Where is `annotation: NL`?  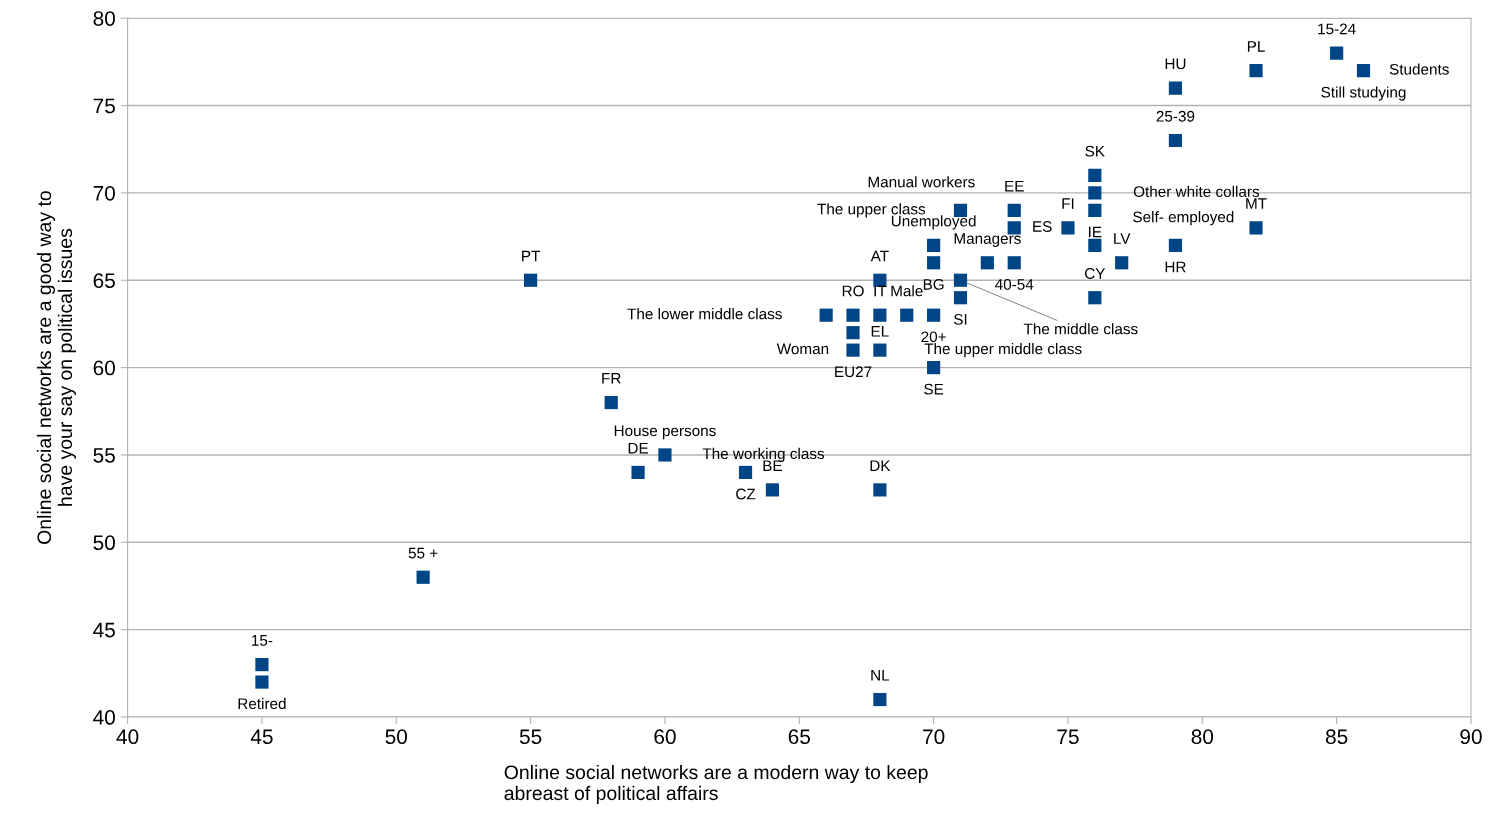 annotation: NL is located at coordinates (880, 675).